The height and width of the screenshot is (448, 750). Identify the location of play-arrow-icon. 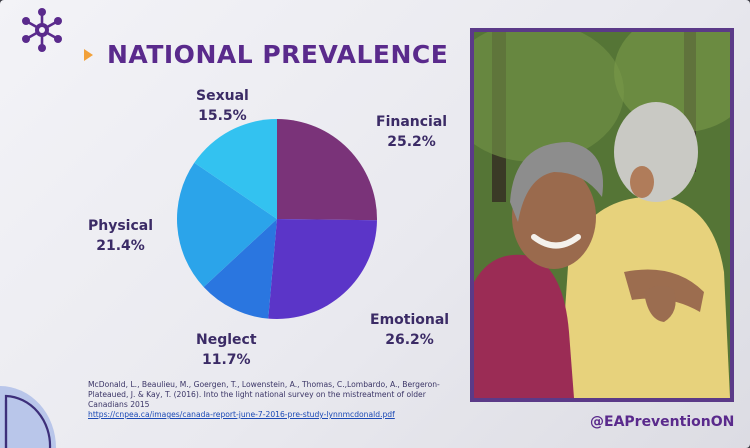
(88, 54).